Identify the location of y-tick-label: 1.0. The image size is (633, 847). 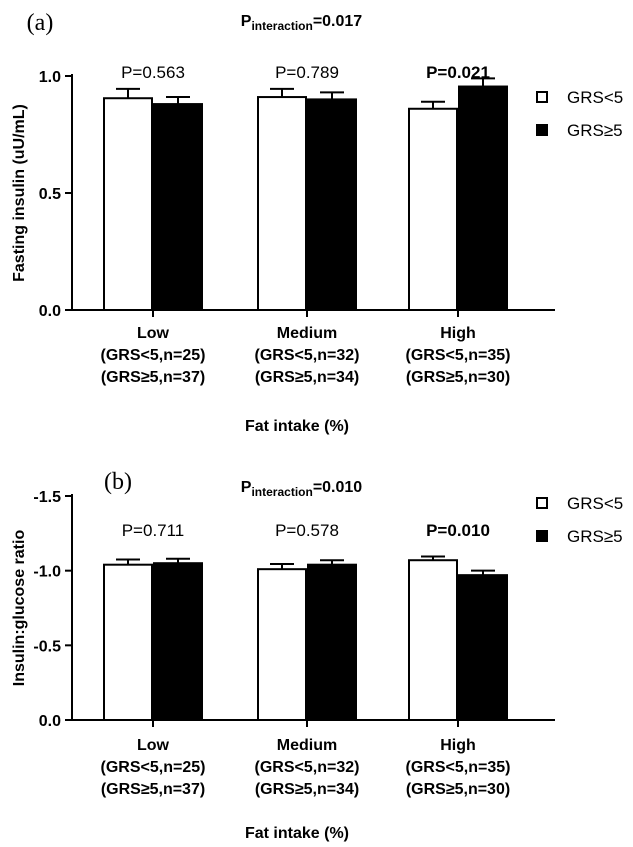
(50, 77).